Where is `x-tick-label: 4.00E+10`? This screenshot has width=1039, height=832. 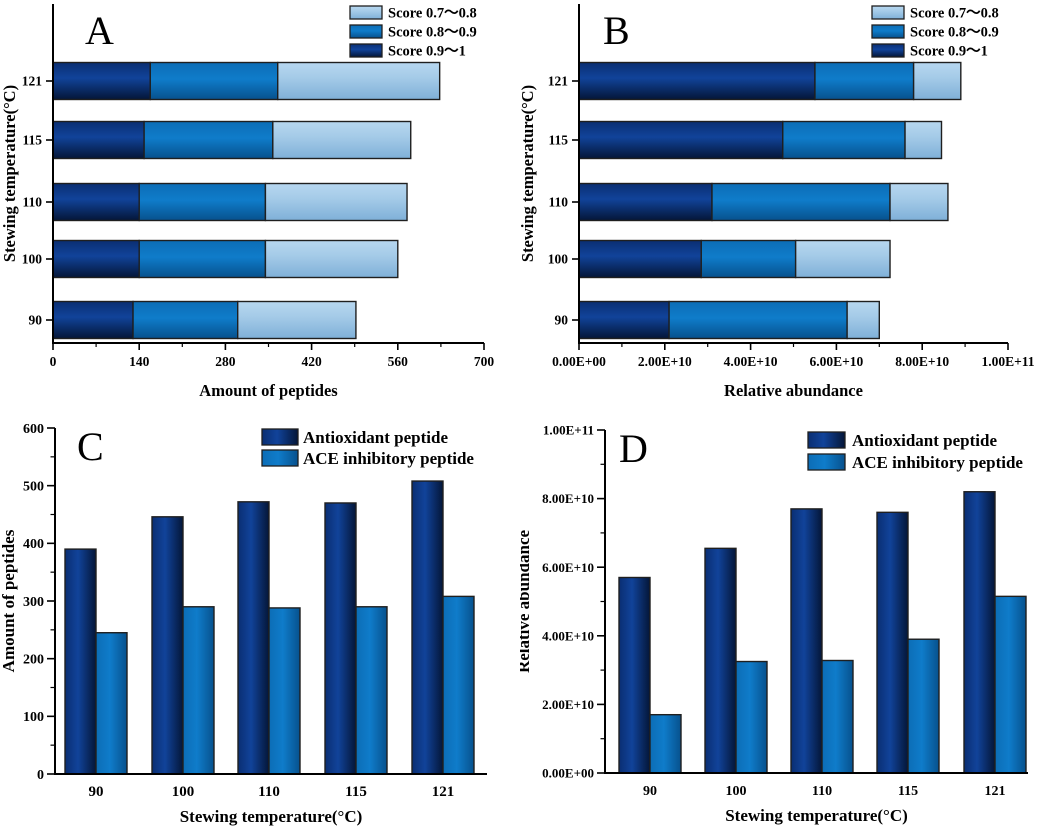
x-tick-label: 4.00E+10 is located at coordinates (751, 361).